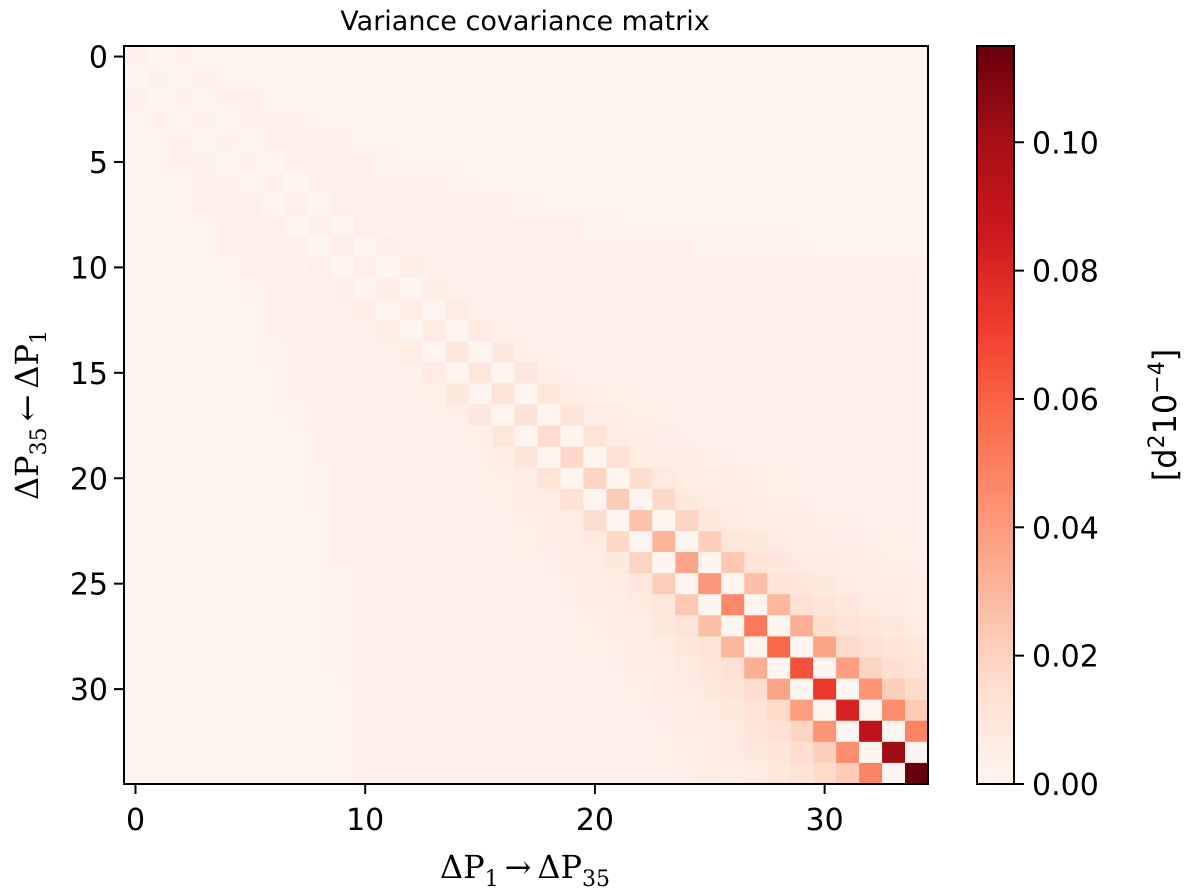  I want to click on y-tick-label: 25, so click(89, 585).